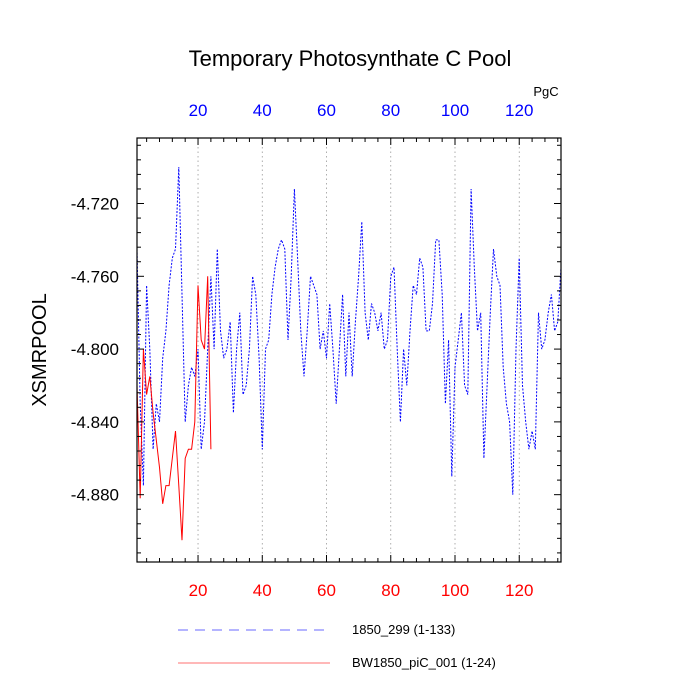 The height and width of the screenshot is (700, 700). What do you see at coordinates (455, 110) in the screenshot?
I see `x-tick-label-top: 100` at bounding box center [455, 110].